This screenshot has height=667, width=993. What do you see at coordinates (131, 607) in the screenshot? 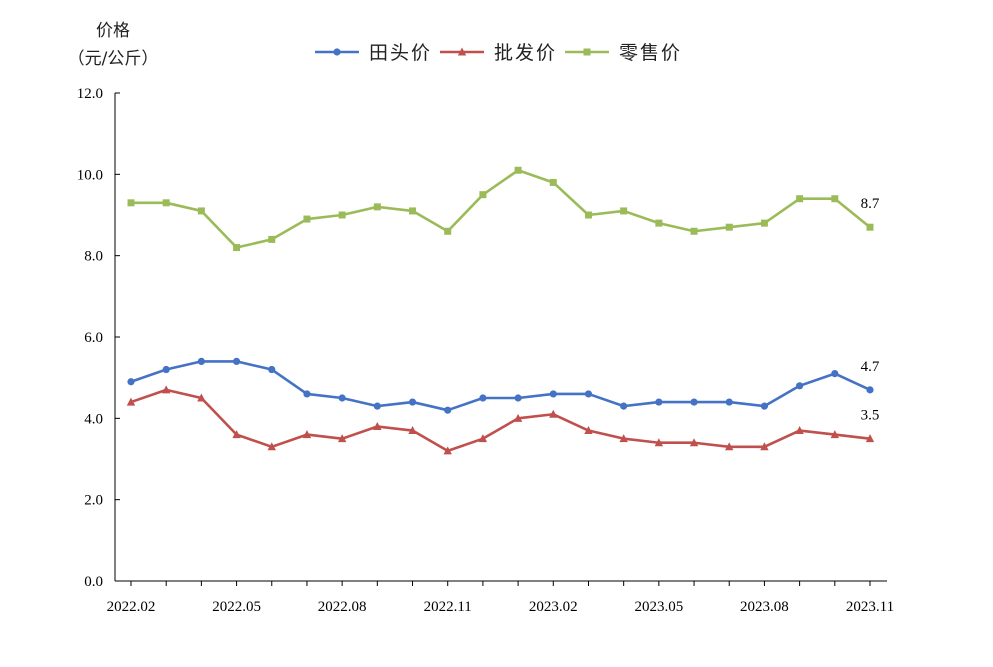
I see `x-tick-label: 2022.02` at bounding box center [131, 607].